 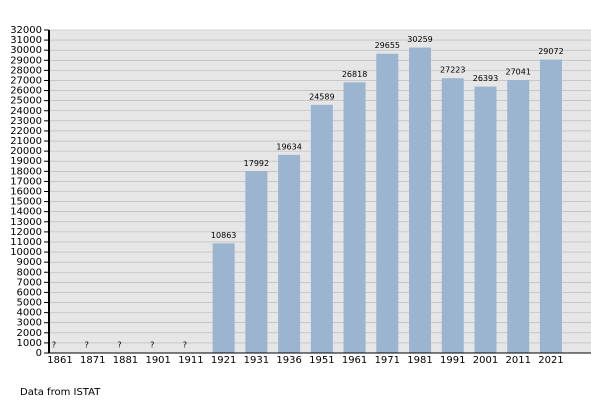 I want to click on x-tick-label: 1951, so click(x=321, y=360).